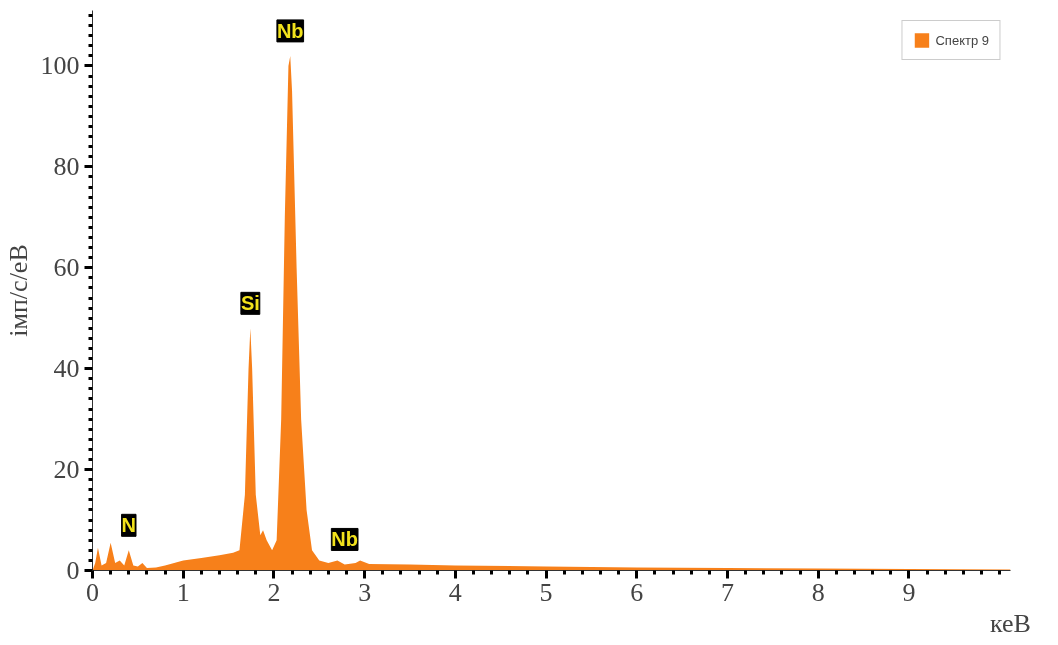 The image size is (1058, 645). Describe the element at coordinates (66, 369) in the screenshot. I see `y-tick-label: 40` at that location.